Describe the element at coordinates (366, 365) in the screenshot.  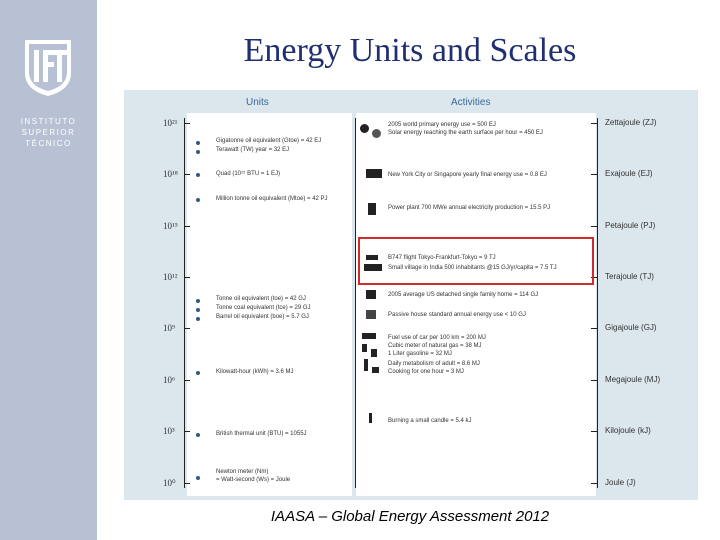
I see `person-icon` at that location.